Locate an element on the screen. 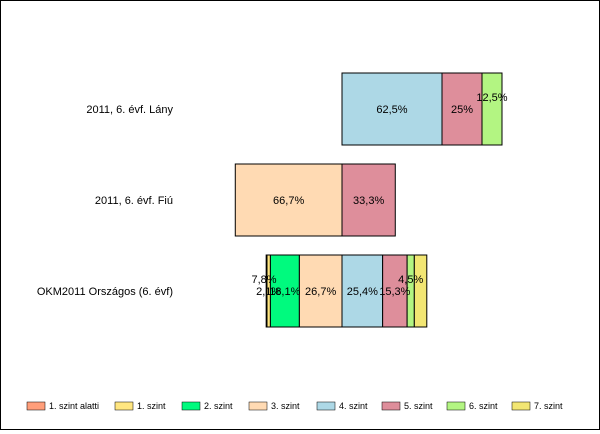  data-label: 2,1% is located at coordinates (268, 292).